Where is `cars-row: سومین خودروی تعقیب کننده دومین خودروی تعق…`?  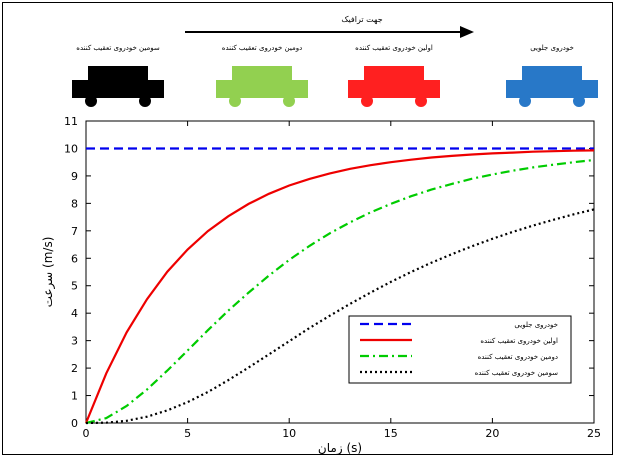
cars-row: سومین خودروی تعقیب کننده دومین خودروی تعق… is located at coordinates (335, 75).